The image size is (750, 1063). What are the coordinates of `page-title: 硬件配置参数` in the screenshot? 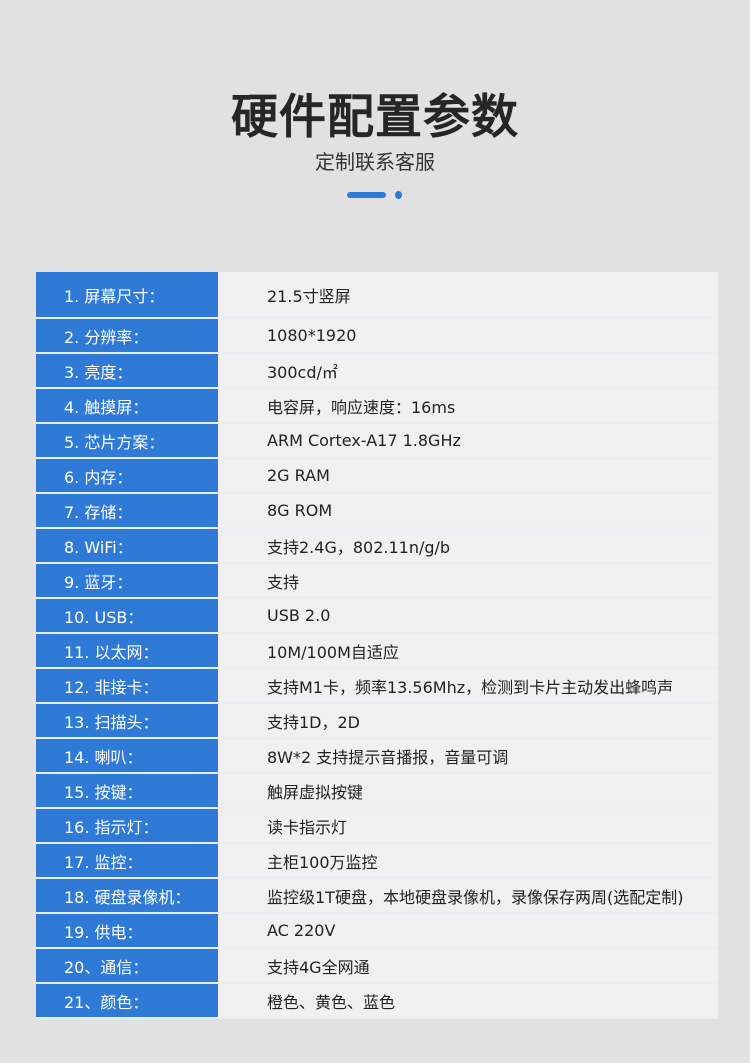 It's located at (375, 117).